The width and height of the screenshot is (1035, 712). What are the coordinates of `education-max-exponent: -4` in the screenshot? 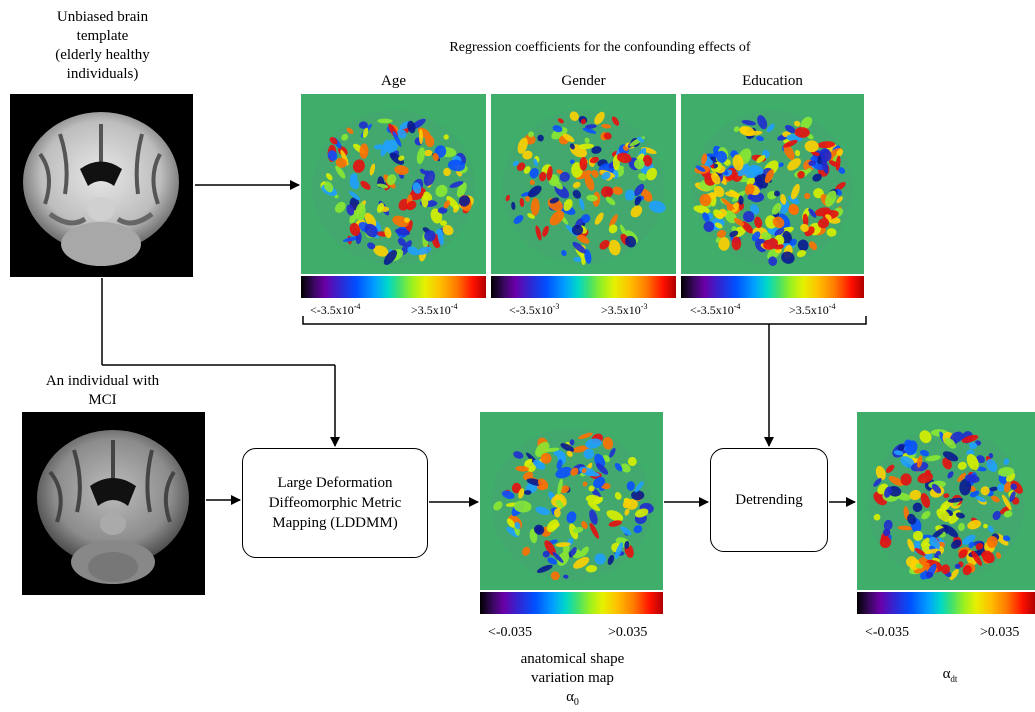 It's located at (832, 306).